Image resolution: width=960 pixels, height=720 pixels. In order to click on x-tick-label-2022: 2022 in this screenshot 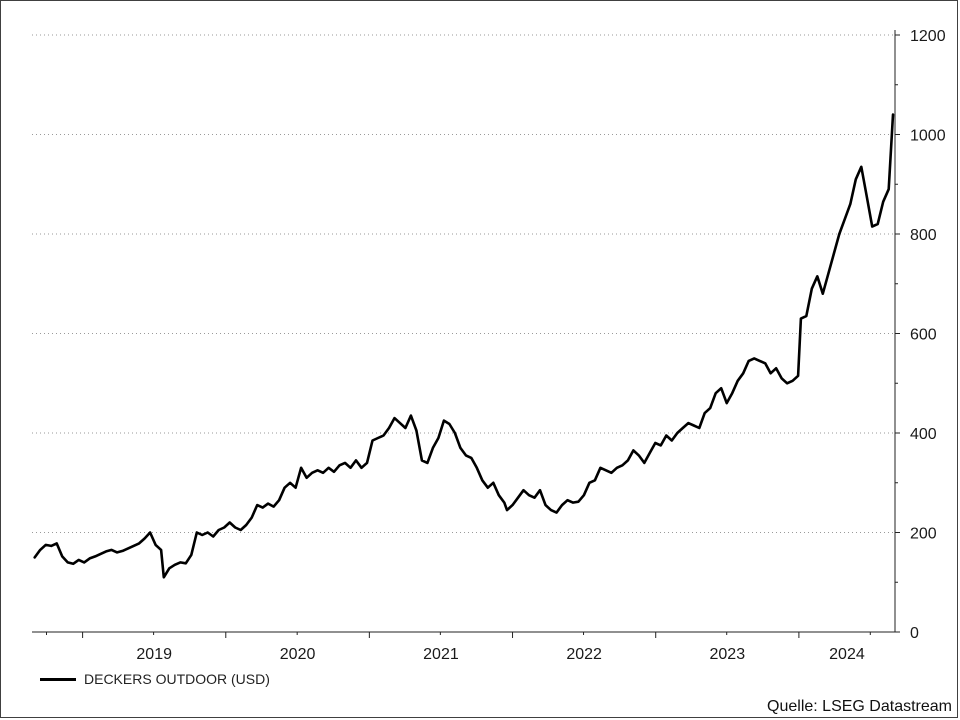, I will do `click(584, 654)`.